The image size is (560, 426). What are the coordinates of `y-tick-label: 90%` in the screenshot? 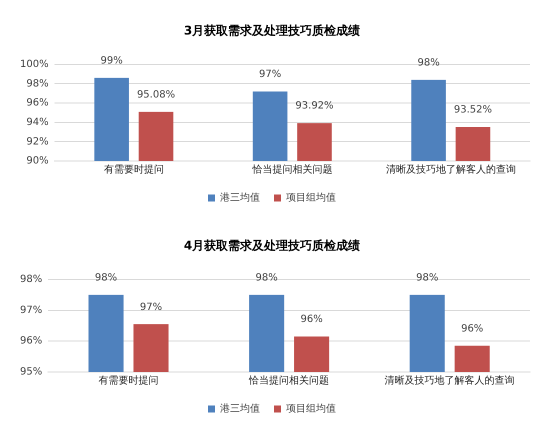 It's located at (37, 161).